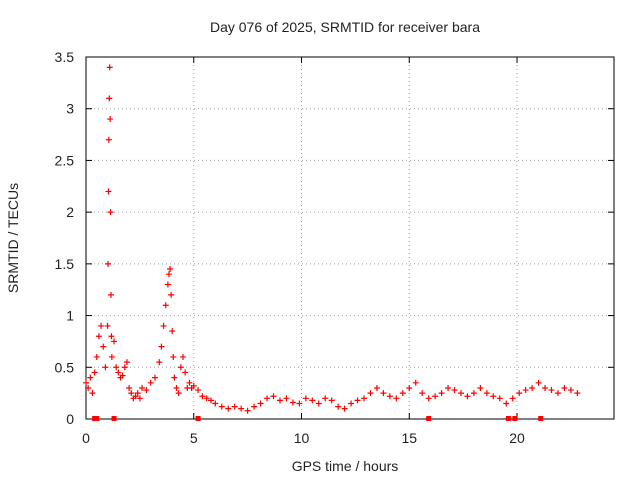  What do you see at coordinates (302, 438) in the screenshot?
I see `x-tick-label: 10` at bounding box center [302, 438].